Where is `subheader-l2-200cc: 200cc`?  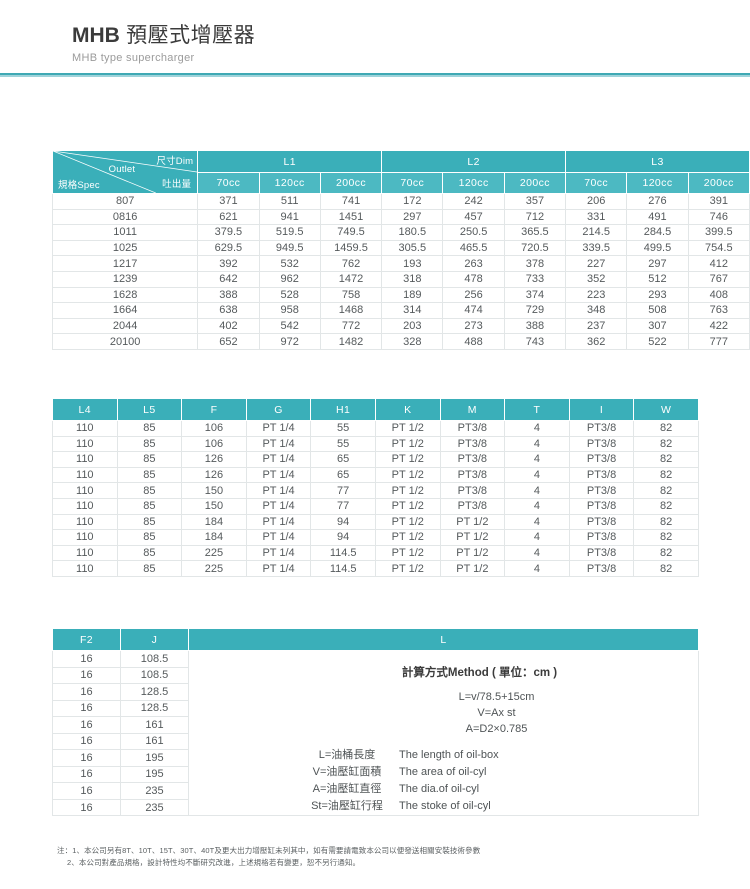 subheader-l2-200cc: 200cc is located at coordinates (535, 183).